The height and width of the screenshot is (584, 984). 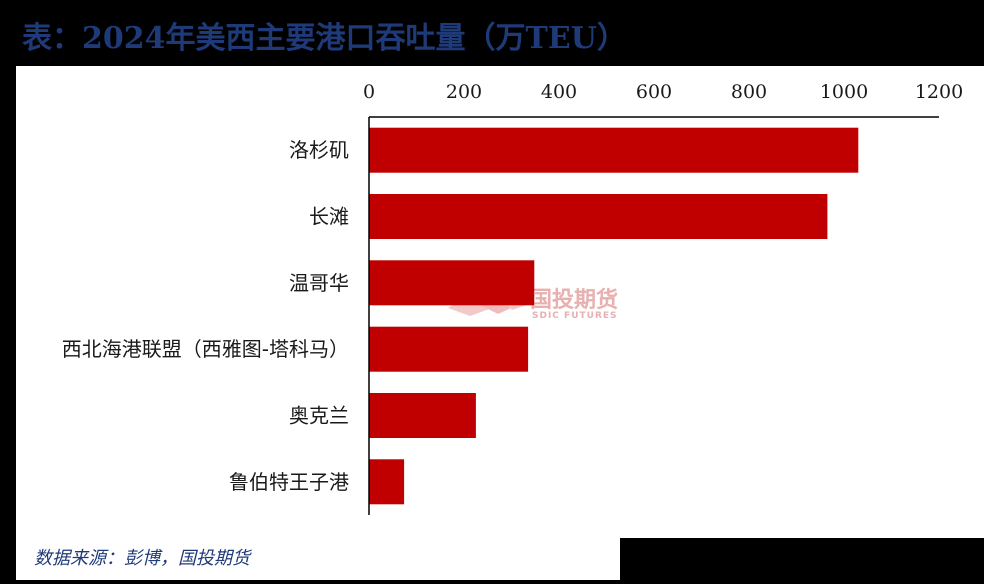 I want to click on chart-title: 表：2024年美西主要港口吞吐量（万TEU）, so click(x=324, y=38).